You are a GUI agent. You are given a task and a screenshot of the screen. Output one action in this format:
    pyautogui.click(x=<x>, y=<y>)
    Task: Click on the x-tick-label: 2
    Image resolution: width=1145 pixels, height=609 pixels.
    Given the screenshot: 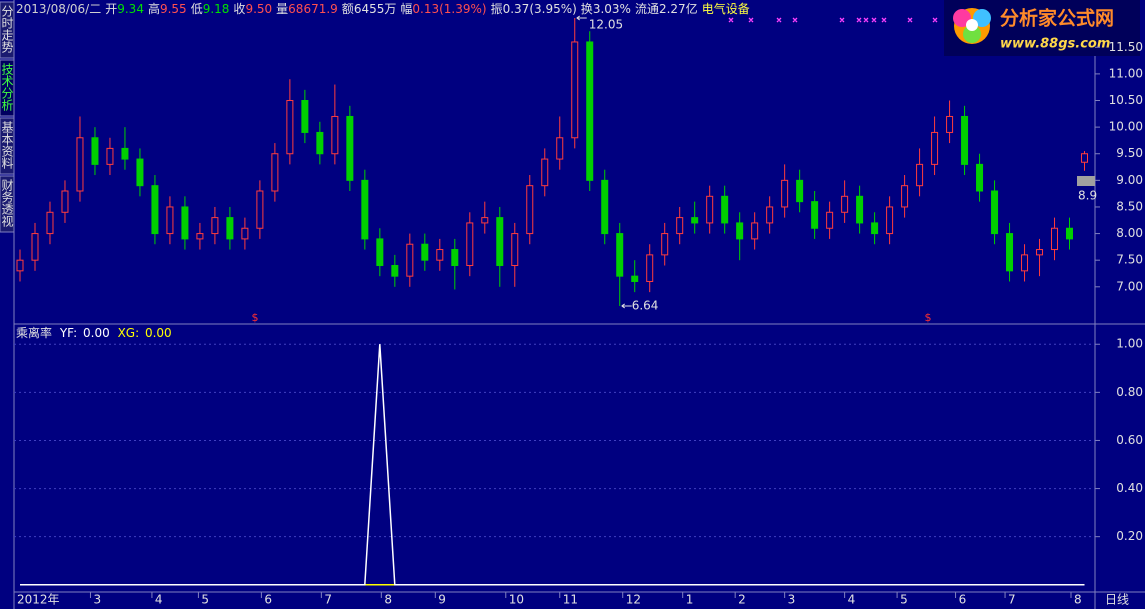 What is the action you would take?
    pyautogui.click(x=742, y=600)
    